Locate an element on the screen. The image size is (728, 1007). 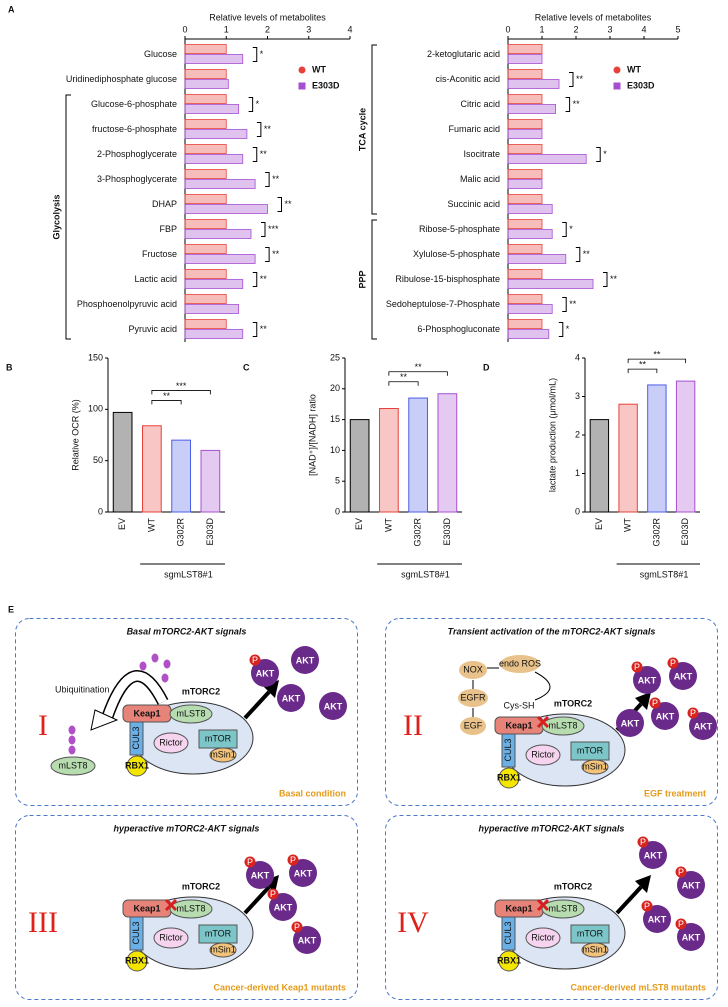
cul3 is located at coordinates (136, 933).